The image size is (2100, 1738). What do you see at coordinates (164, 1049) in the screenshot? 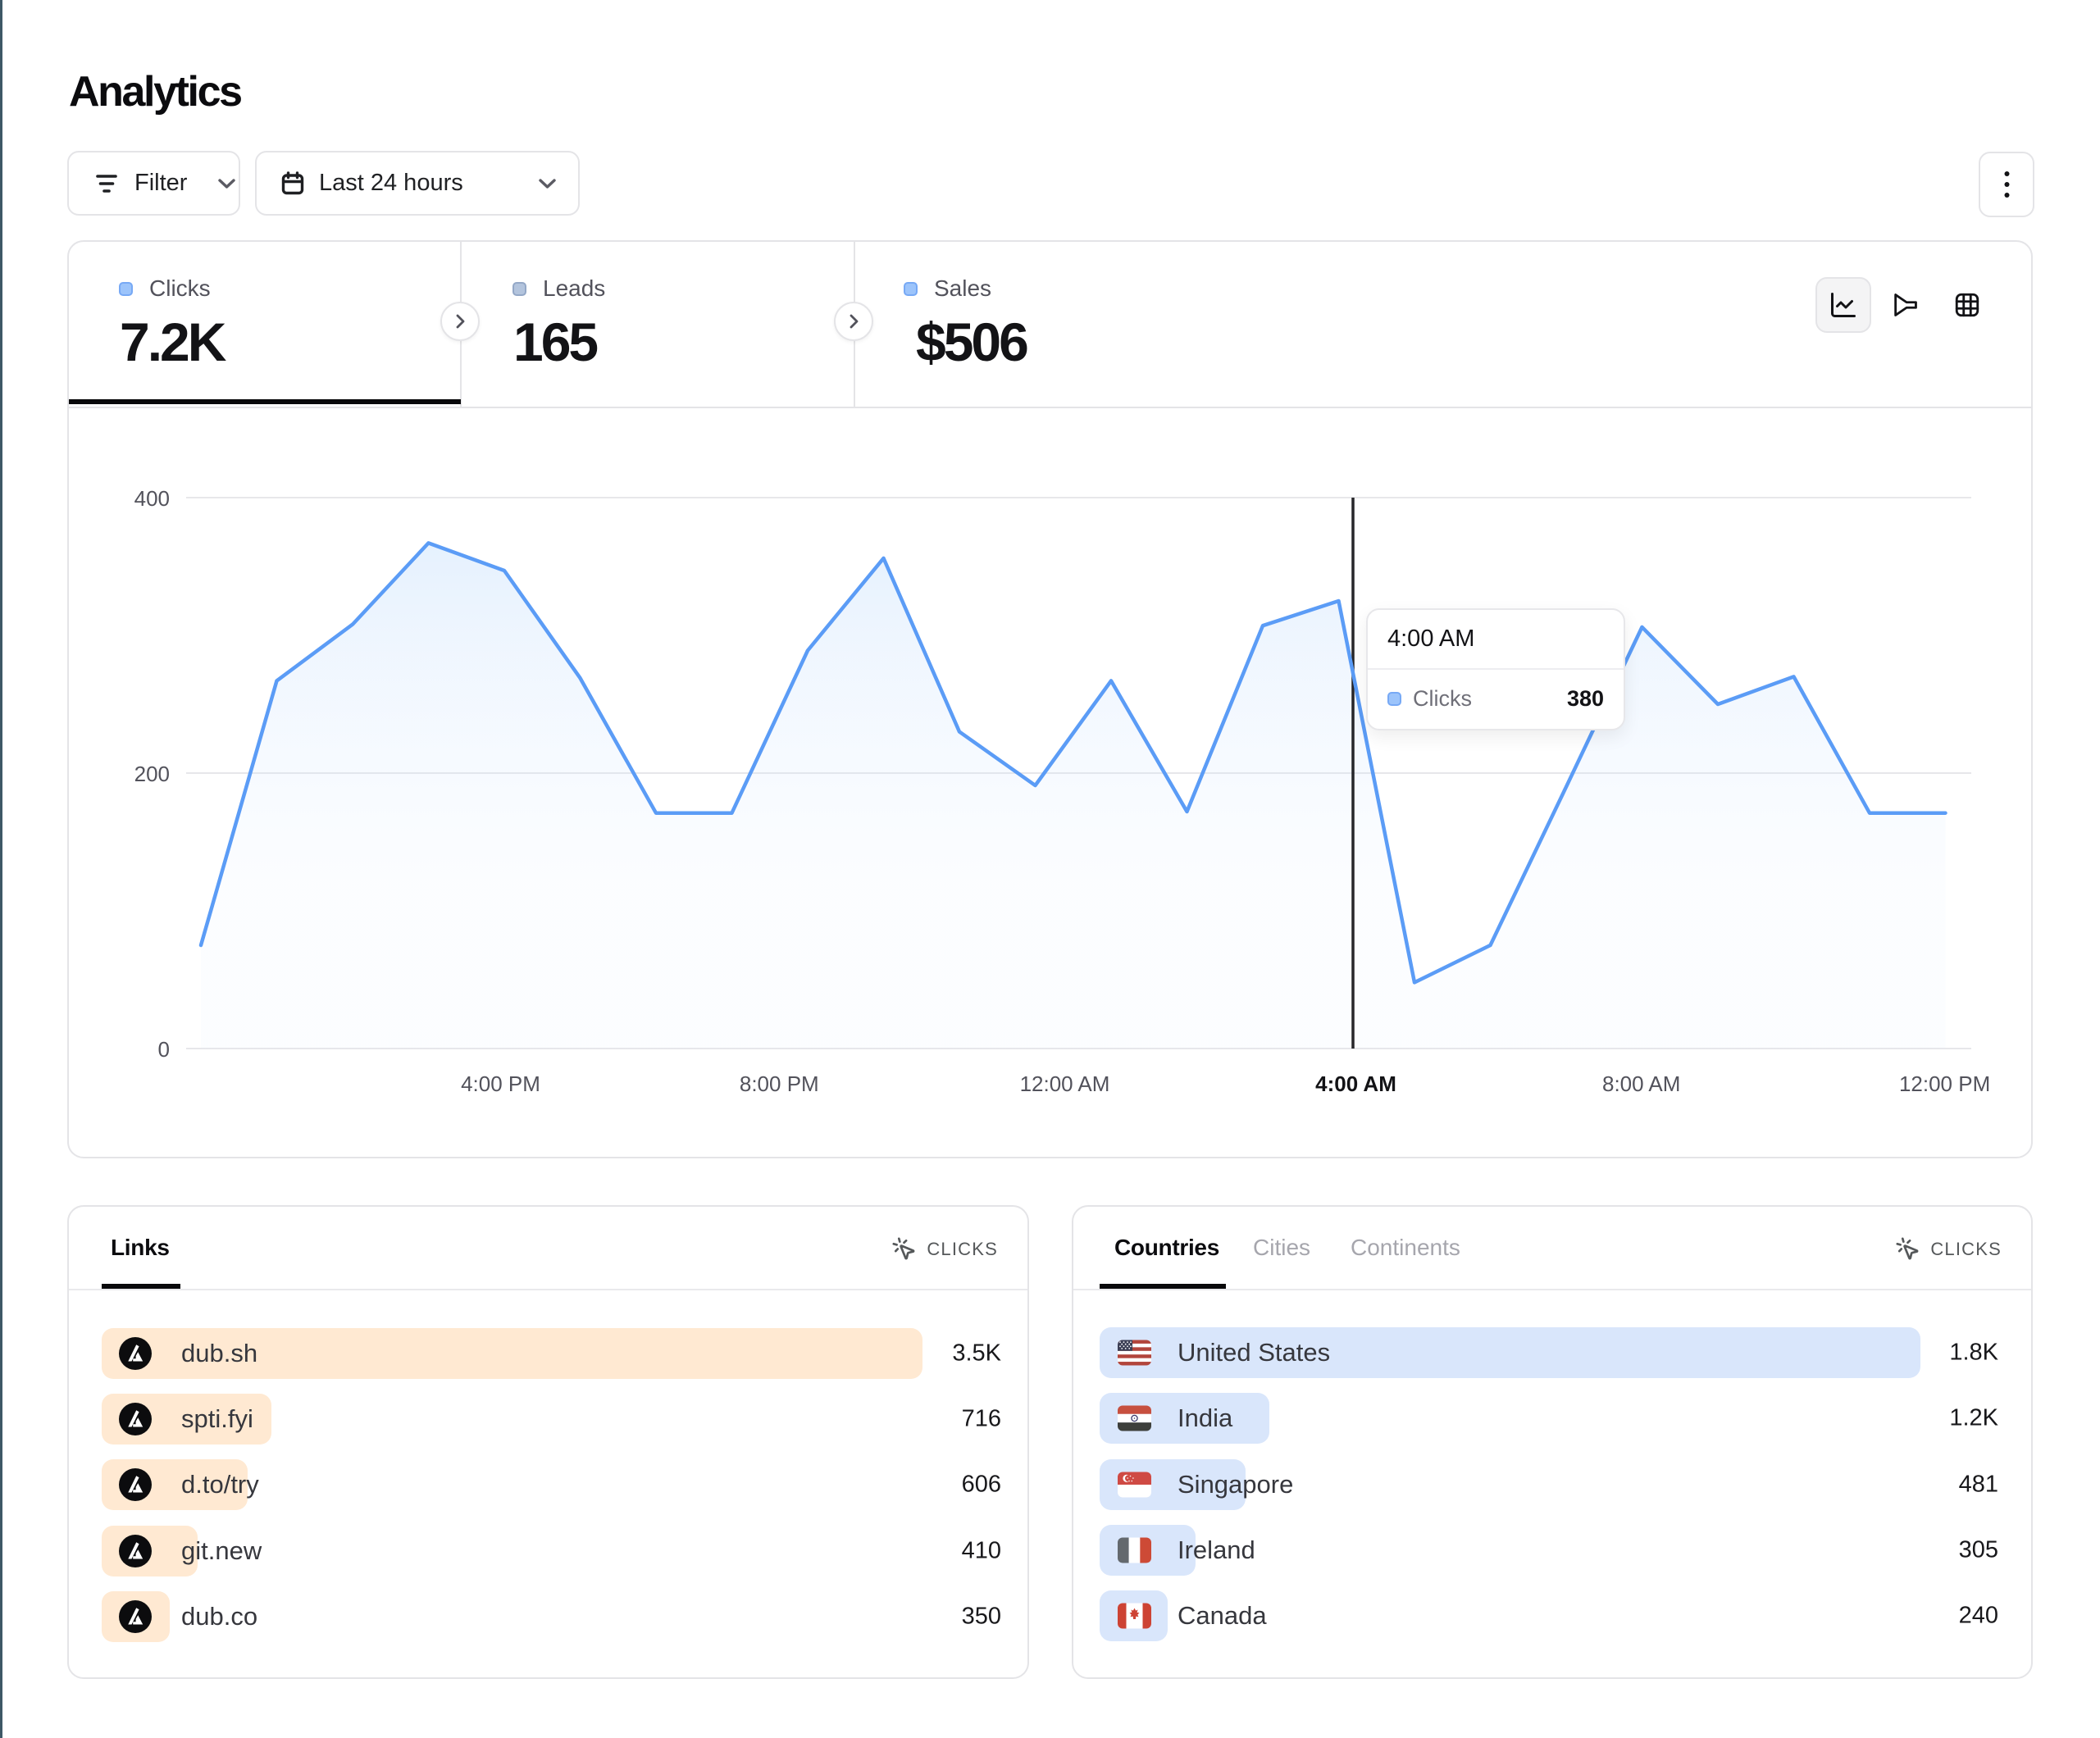
I see `svg-text: 0` at bounding box center [164, 1049].